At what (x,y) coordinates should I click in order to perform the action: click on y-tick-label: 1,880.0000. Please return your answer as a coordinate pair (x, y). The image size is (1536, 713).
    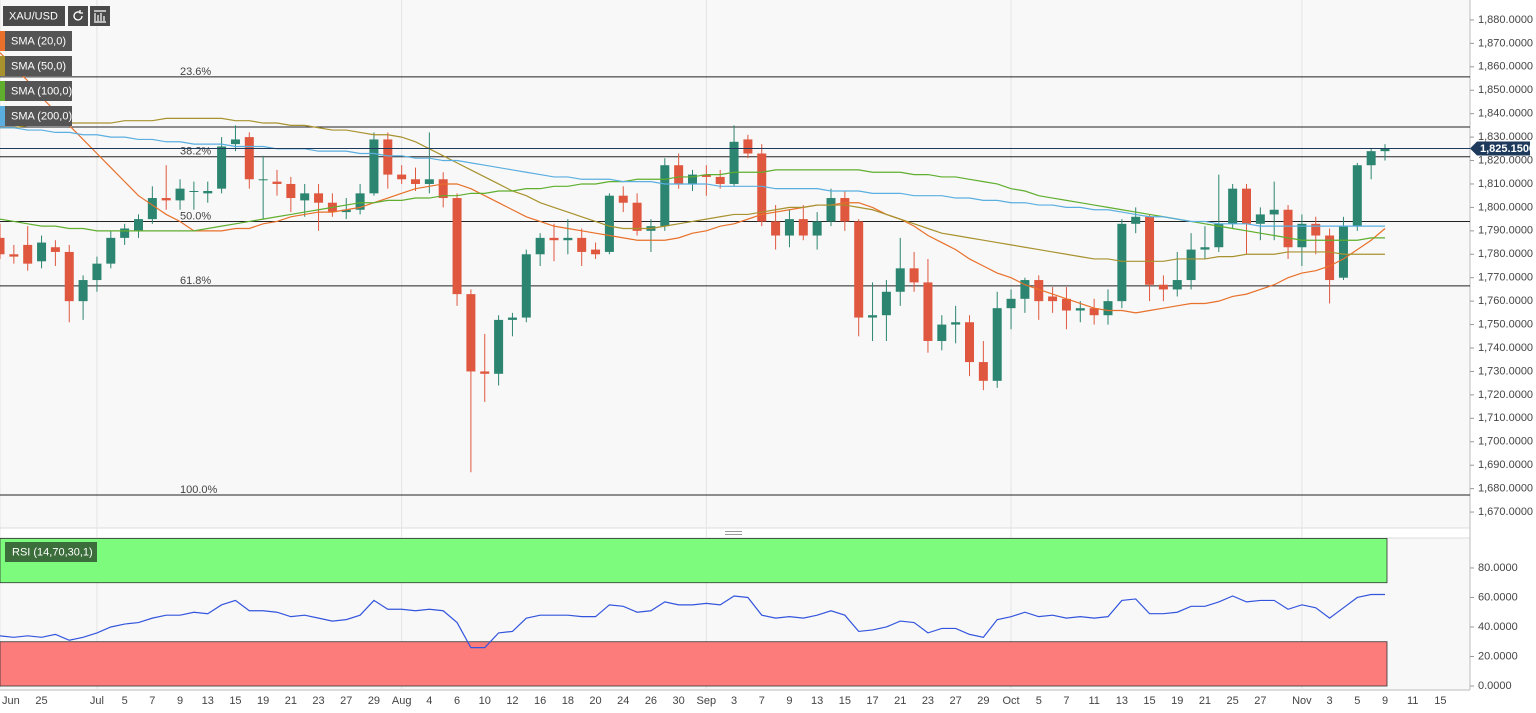
    Looking at the image, I should click on (1505, 20).